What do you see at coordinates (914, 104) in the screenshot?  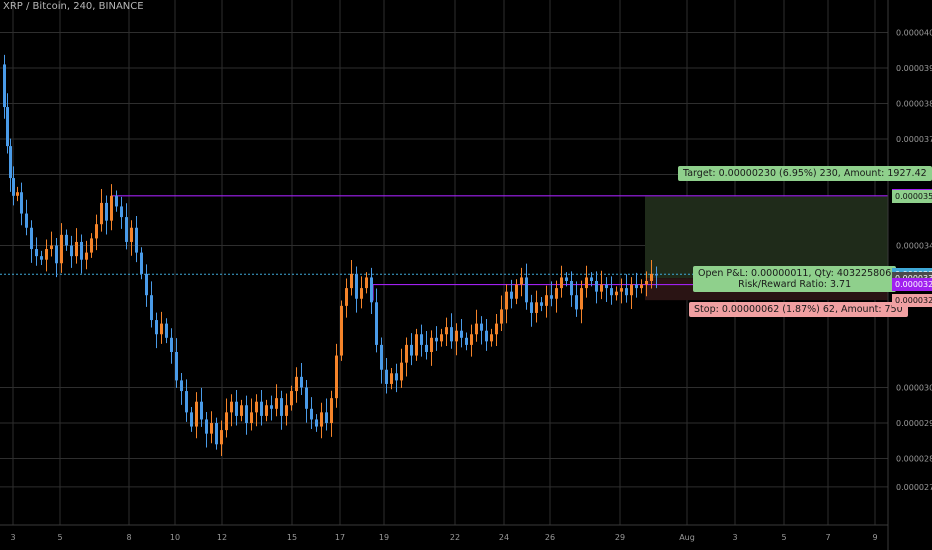 I see `y-tick-label: 0.00003800` at bounding box center [914, 104].